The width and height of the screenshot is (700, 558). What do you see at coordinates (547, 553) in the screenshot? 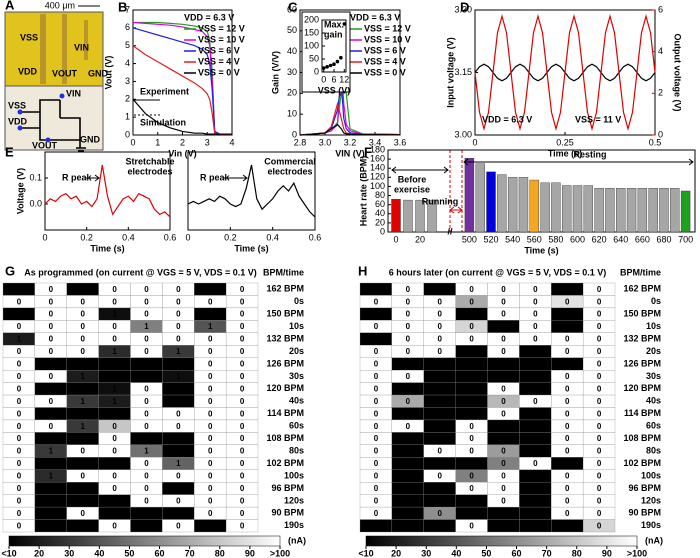
I see `colorbar-tick-label: 70` at bounding box center [547, 553].